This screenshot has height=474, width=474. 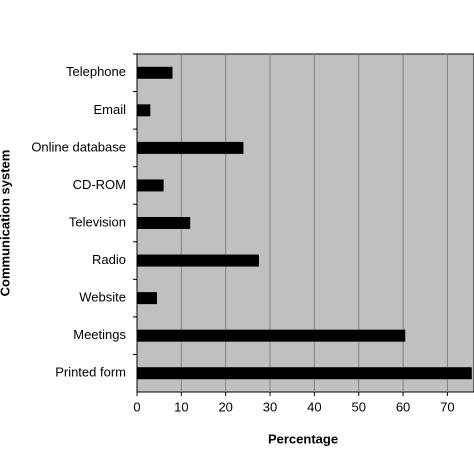 What do you see at coordinates (97, 221) in the screenshot?
I see `y-tick-label: Television` at bounding box center [97, 221].